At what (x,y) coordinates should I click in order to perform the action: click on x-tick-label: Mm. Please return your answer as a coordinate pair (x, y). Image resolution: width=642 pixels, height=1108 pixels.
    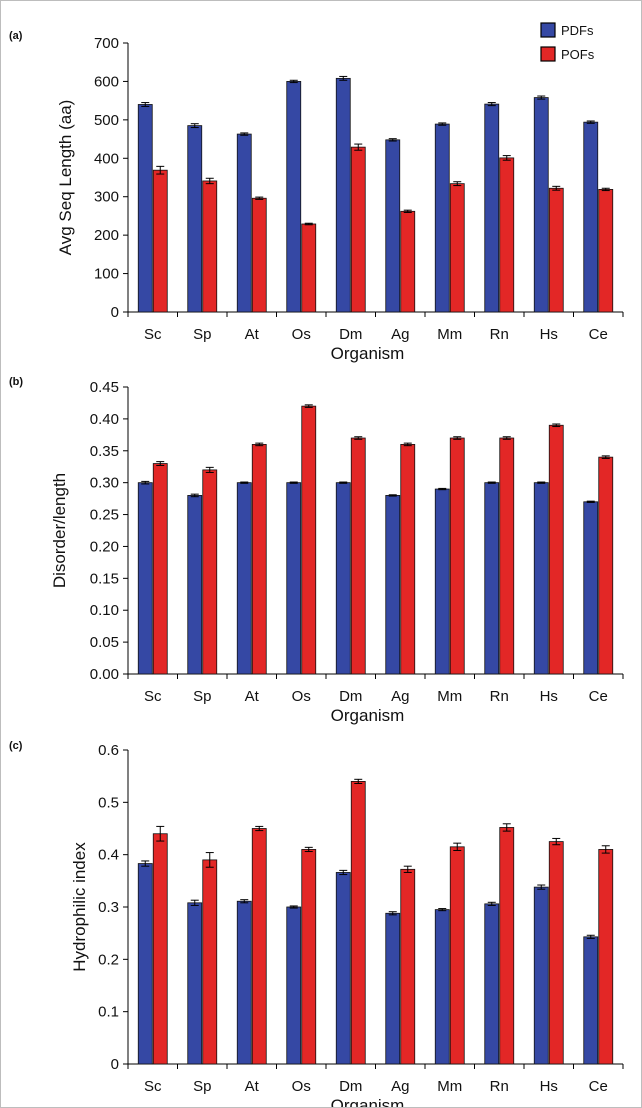
    Looking at the image, I should click on (449, 696).